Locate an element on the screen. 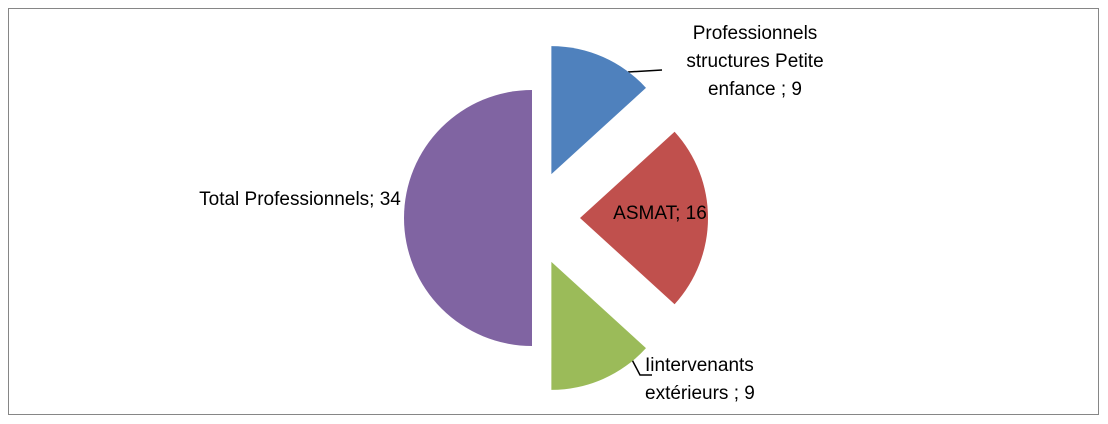 This screenshot has height=424, width=1108. data-label: Iintervenants extérieurs ; 9 is located at coordinates (700, 379).